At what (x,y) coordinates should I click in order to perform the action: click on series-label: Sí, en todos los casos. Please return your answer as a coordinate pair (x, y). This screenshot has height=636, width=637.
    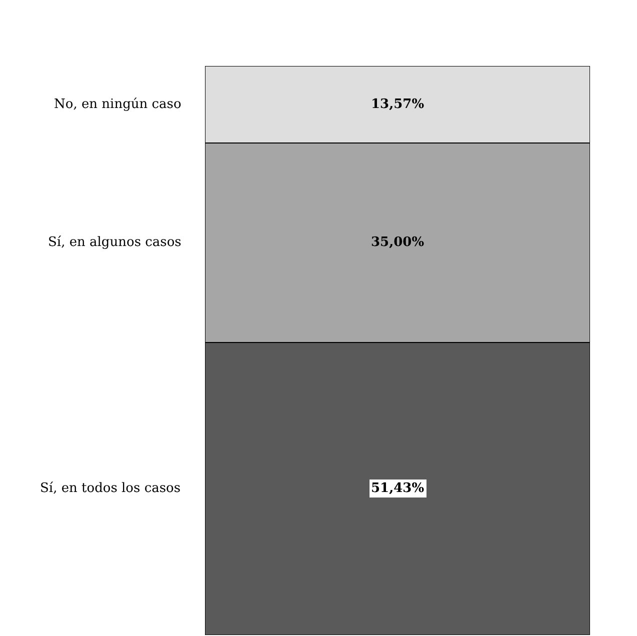
    Looking at the image, I should click on (110, 488).